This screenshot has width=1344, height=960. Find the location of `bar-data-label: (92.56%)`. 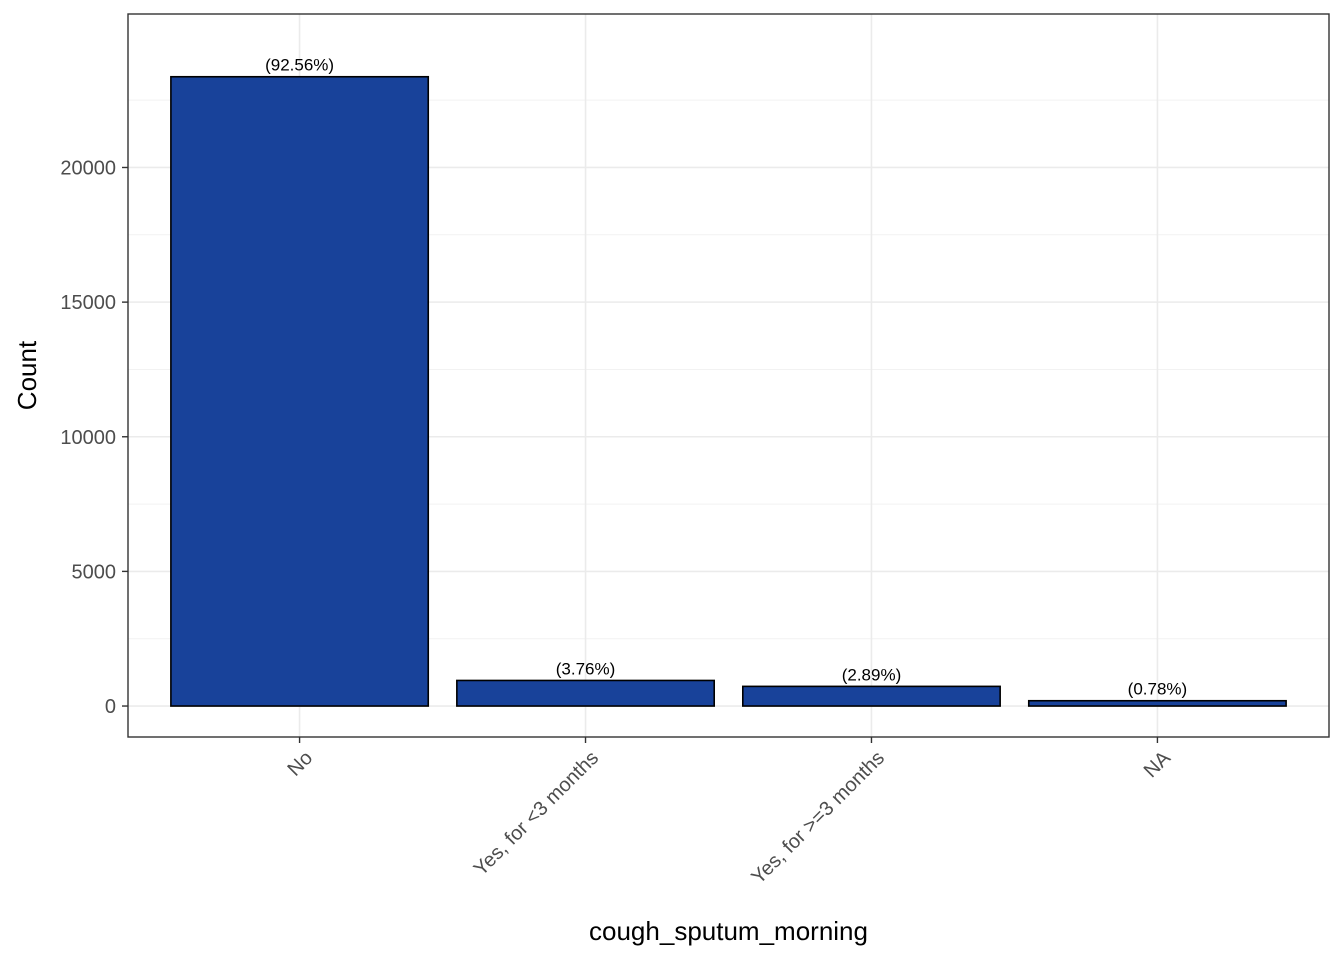

bar-data-label: (92.56%) is located at coordinates (299, 65).